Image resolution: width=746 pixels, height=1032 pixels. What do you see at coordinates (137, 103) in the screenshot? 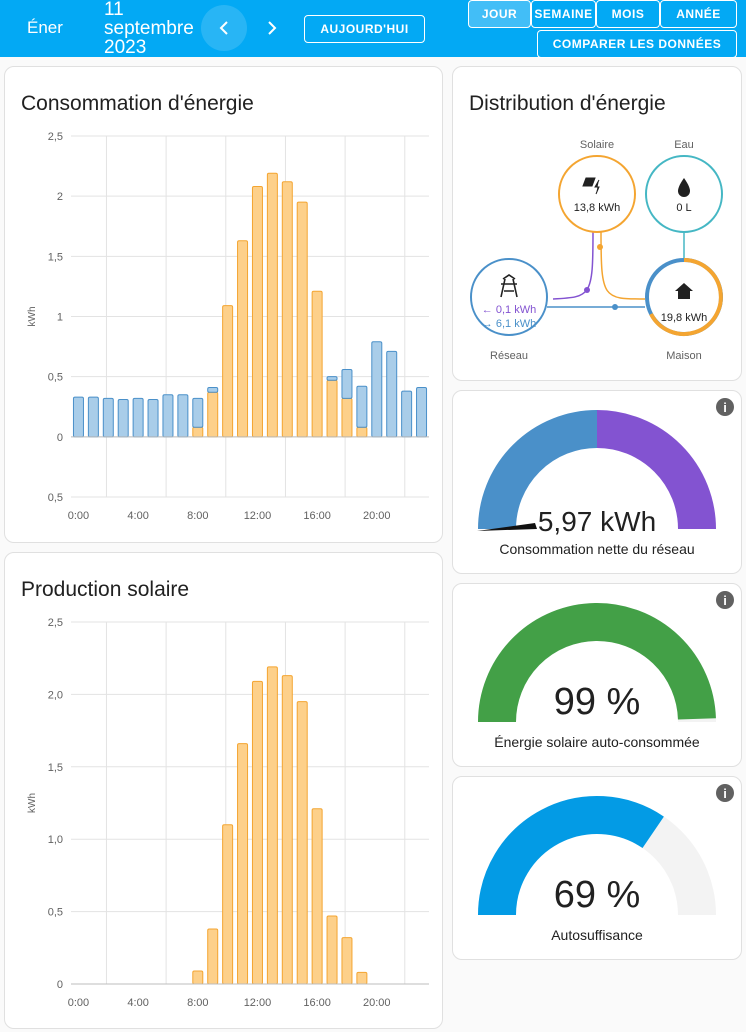
I see `card-title: Consommation d'énergie` at bounding box center [137, 103].